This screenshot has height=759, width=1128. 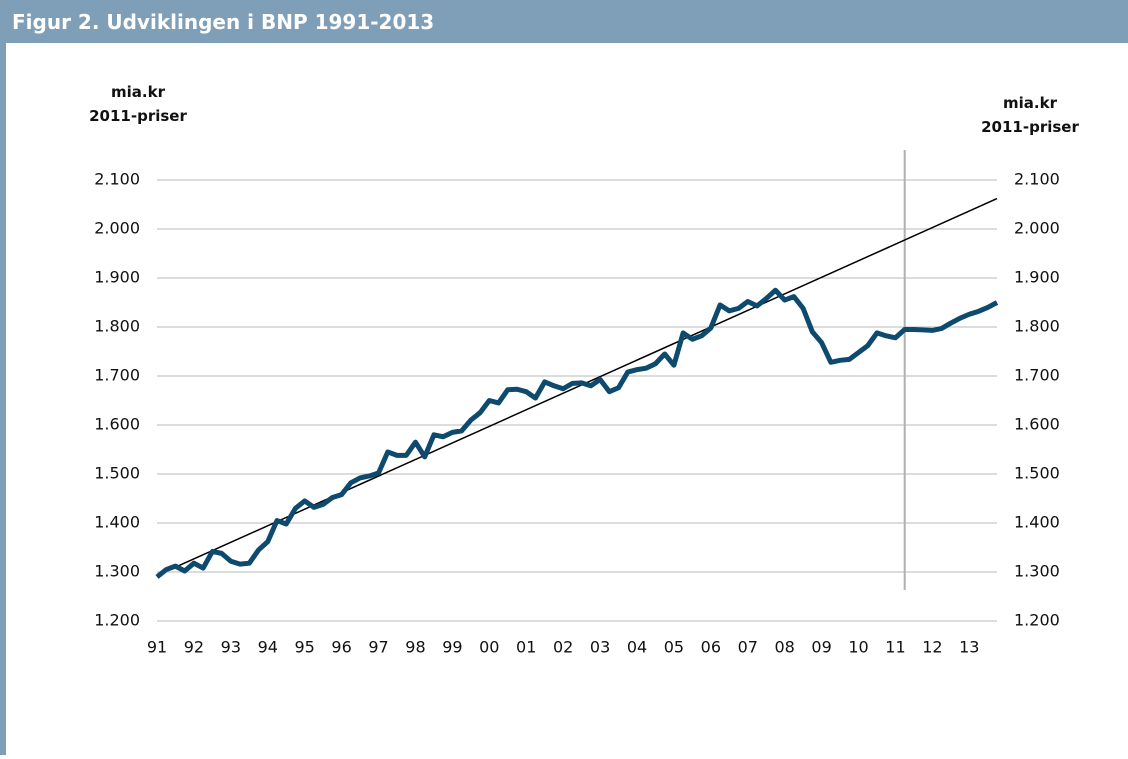 I want to click on x-tick-label: 00, so click(x=489, y=647).